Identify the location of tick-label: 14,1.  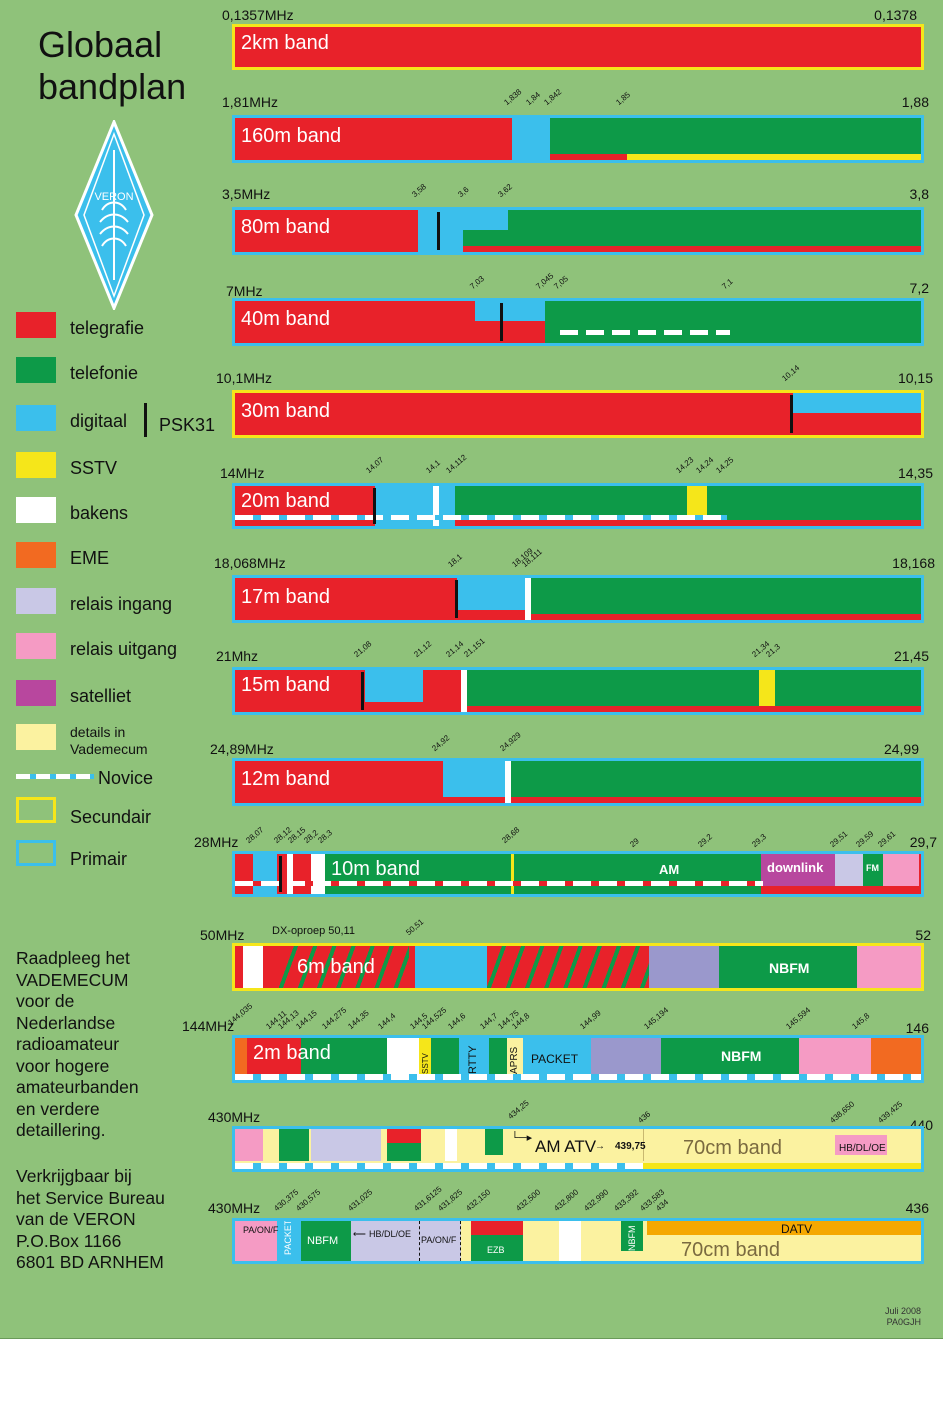
(433, 466).